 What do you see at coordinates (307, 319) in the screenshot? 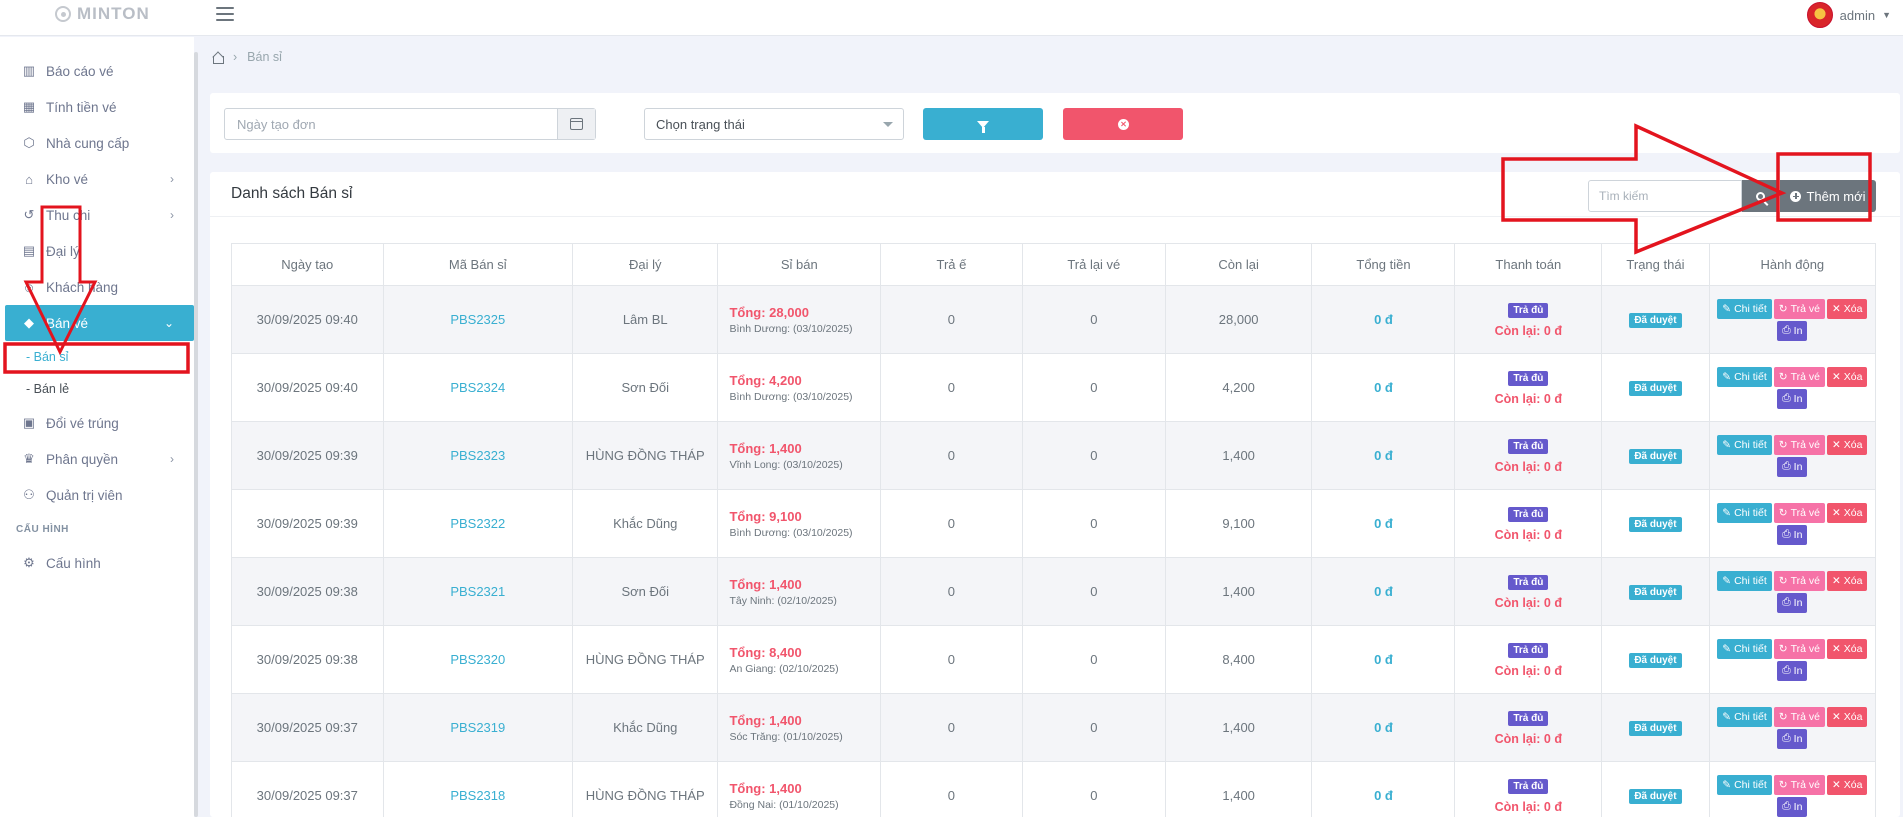
I see `cell-date: 30/09/2025 09:40` at bounding box center [307, 319].